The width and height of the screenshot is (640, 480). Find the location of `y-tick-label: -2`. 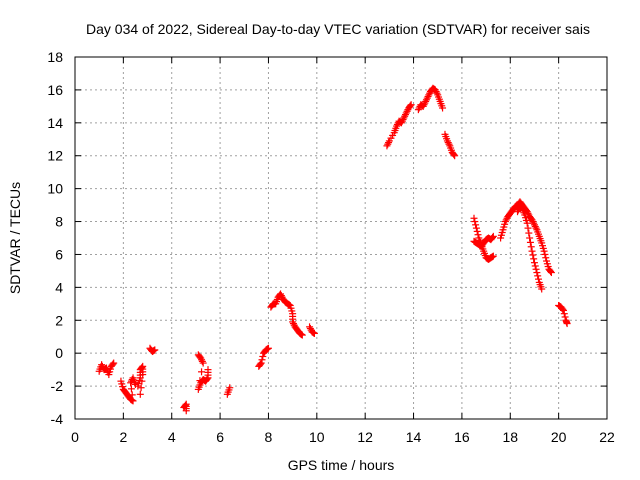

y-tick-label: -2 is located at coordinates (57, 386).